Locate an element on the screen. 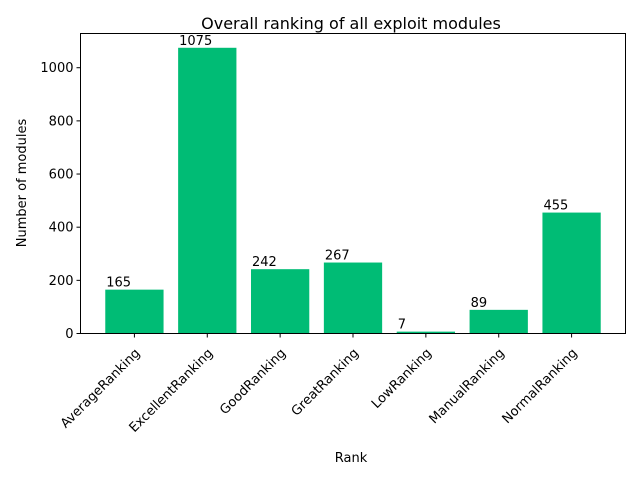 Image resolution: width=640 pixels, height=480 pixels. data-label-lowranking: 7 is located at coordinates (402, 325).